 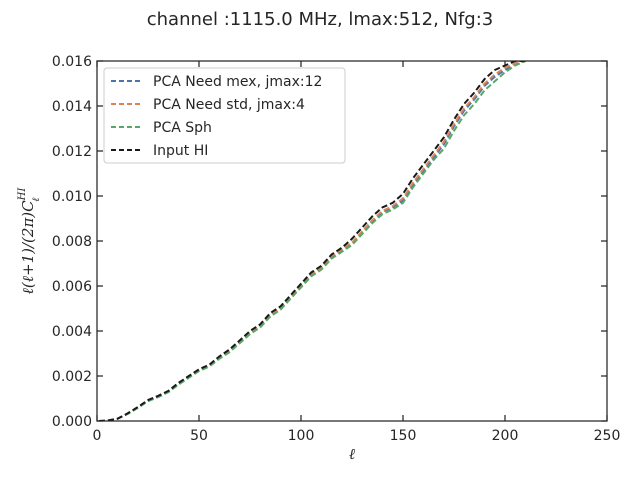 I want to click on legend-label: Input HI, so click(x=180, y=151).